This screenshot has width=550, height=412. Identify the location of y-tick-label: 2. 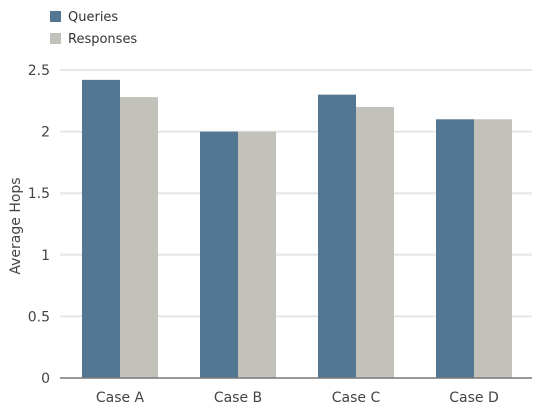
(45, 133).